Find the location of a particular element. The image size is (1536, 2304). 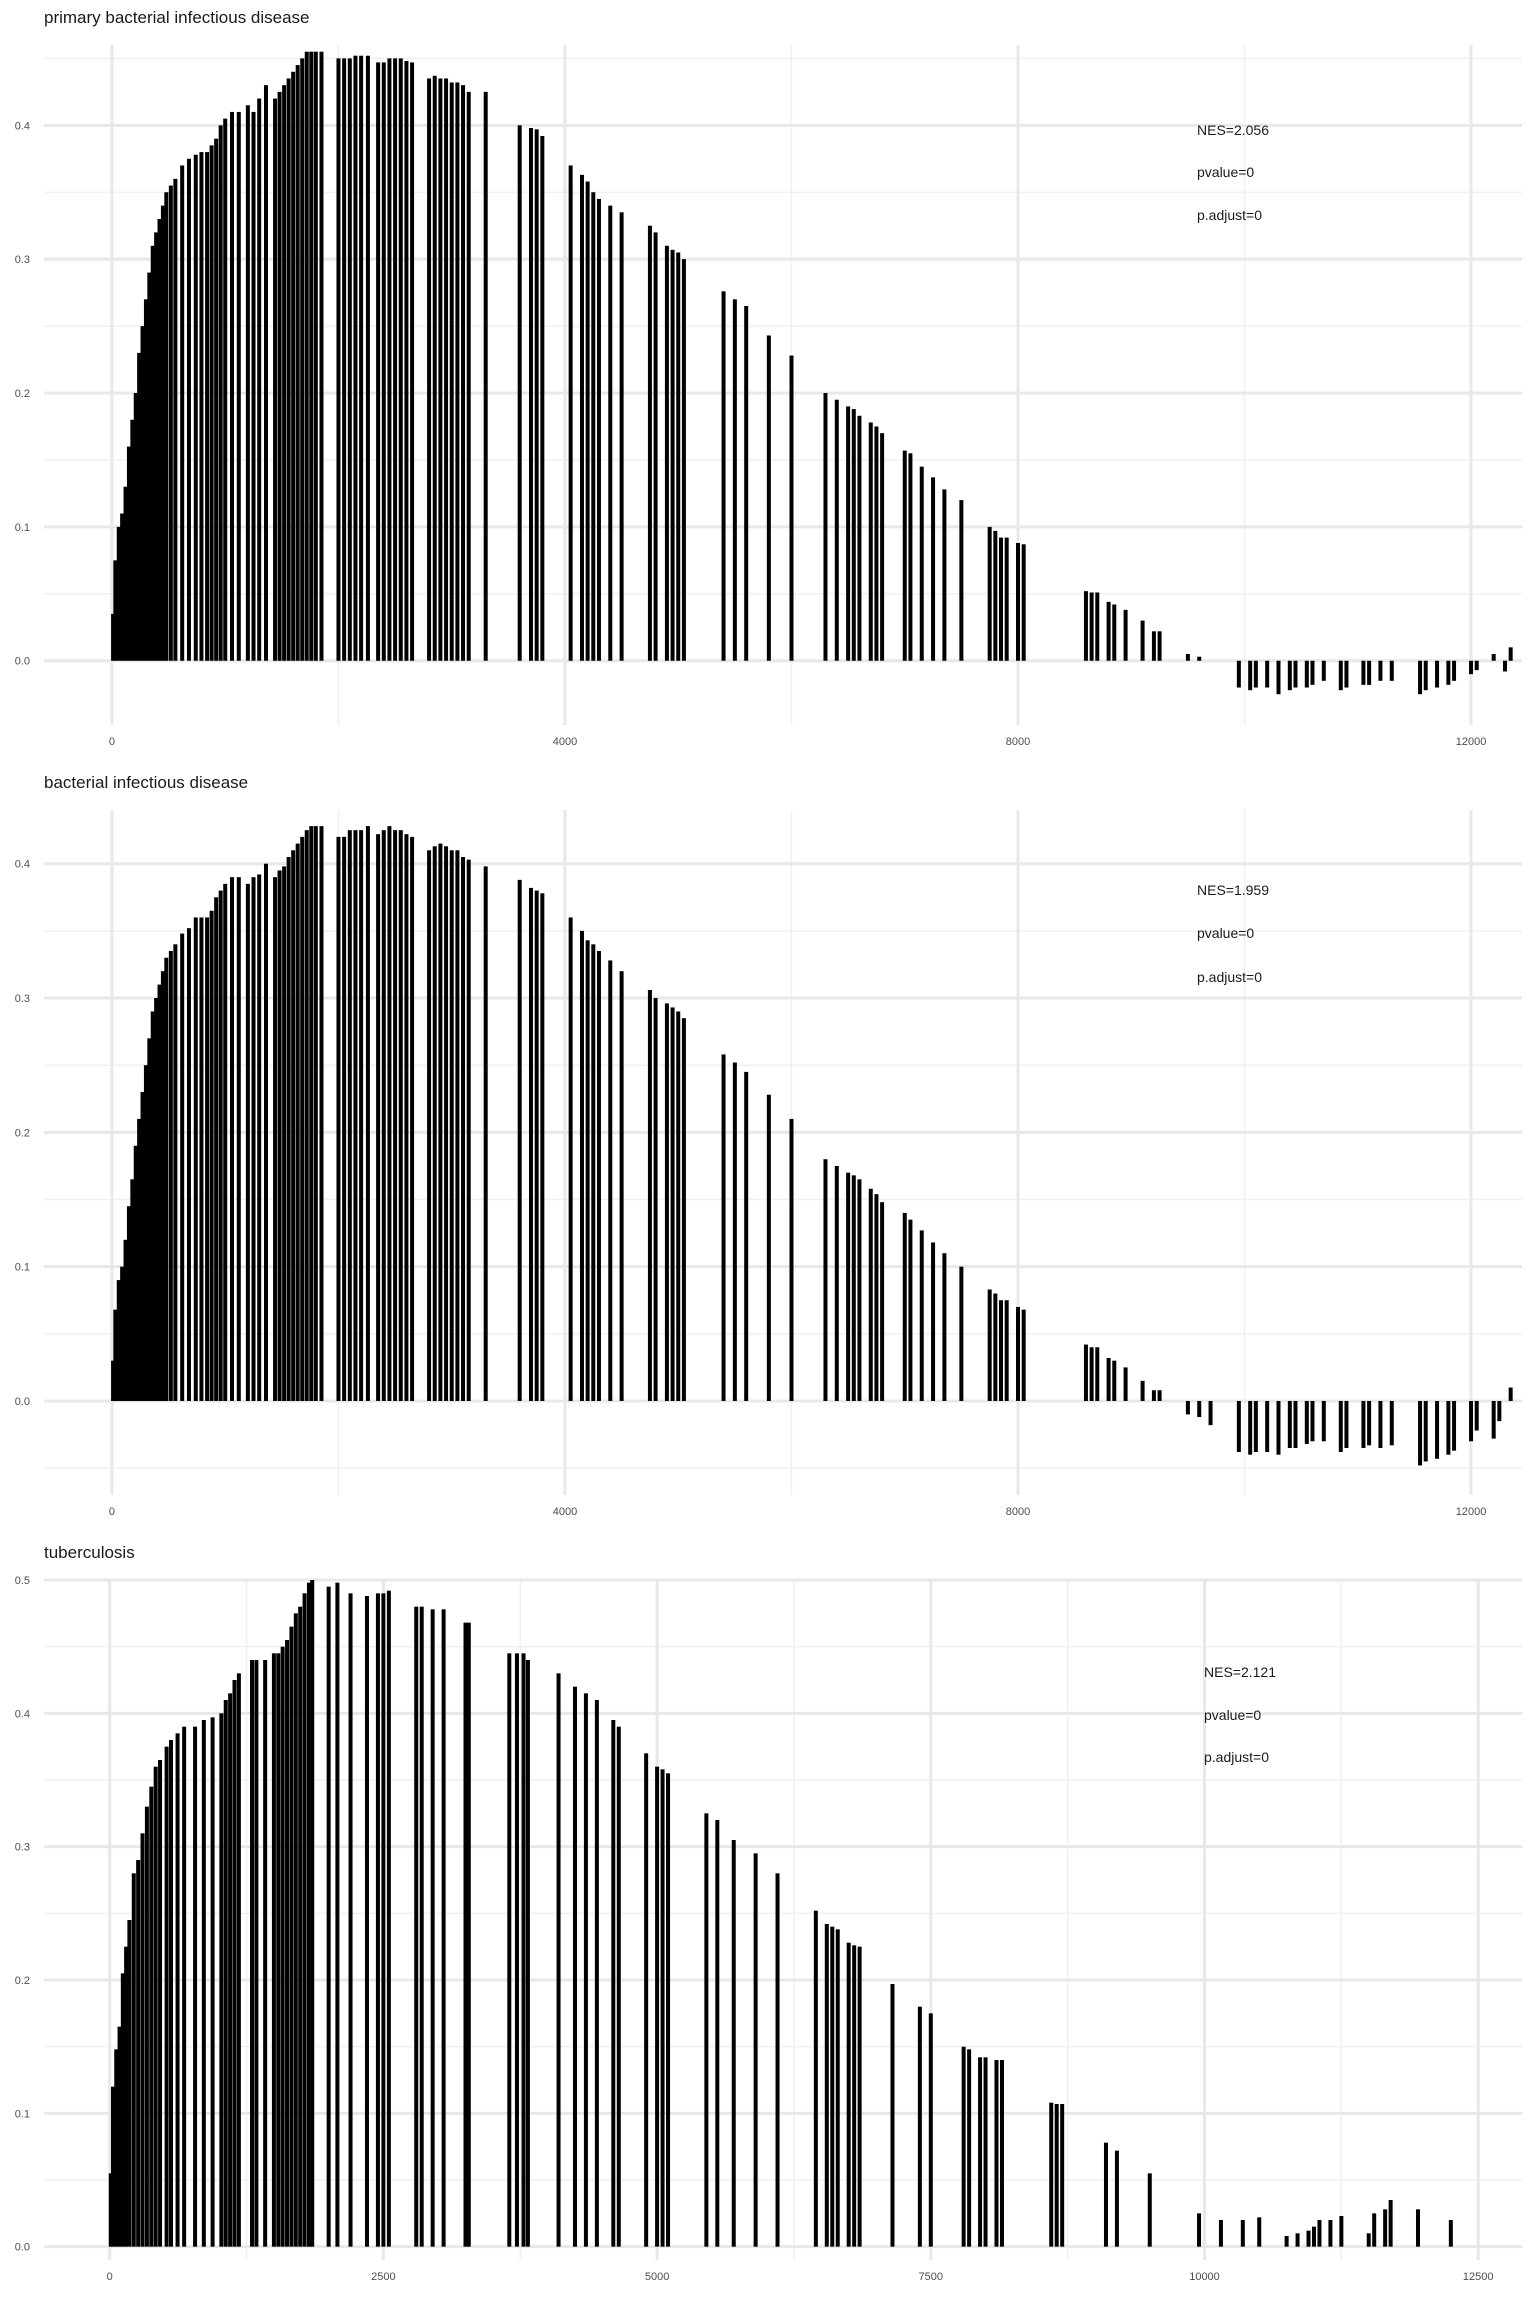

x-tick-label: 0 is located at coordinates (110, 2277).